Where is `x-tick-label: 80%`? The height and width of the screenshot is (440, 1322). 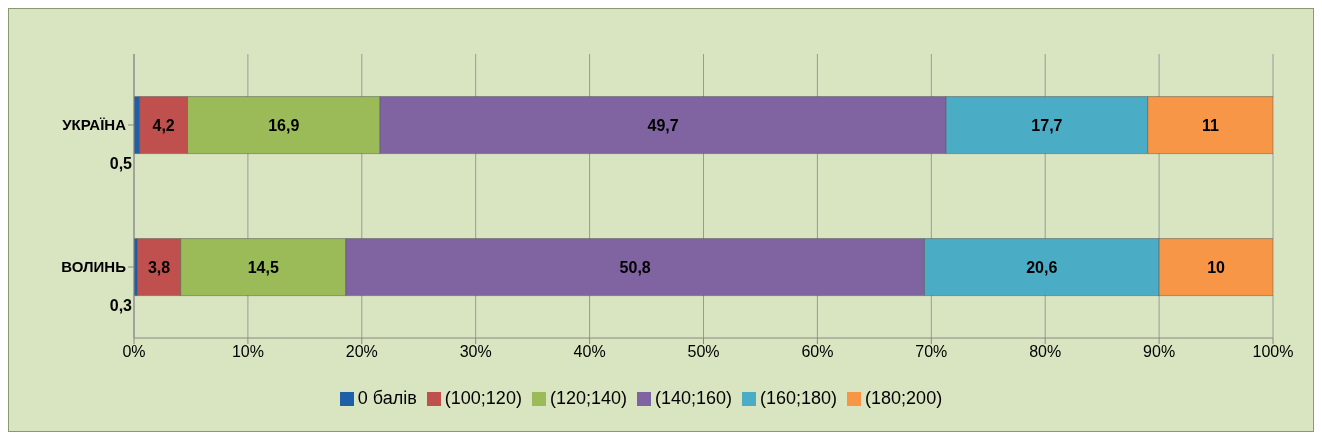 x-tick-label: 80% is located at coordinates (1045, 352).